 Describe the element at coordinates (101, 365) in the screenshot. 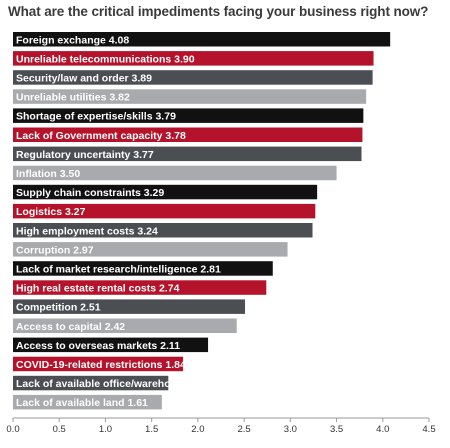

I see `bar-label: COVID-19-related restrictions 1.84` at that location.